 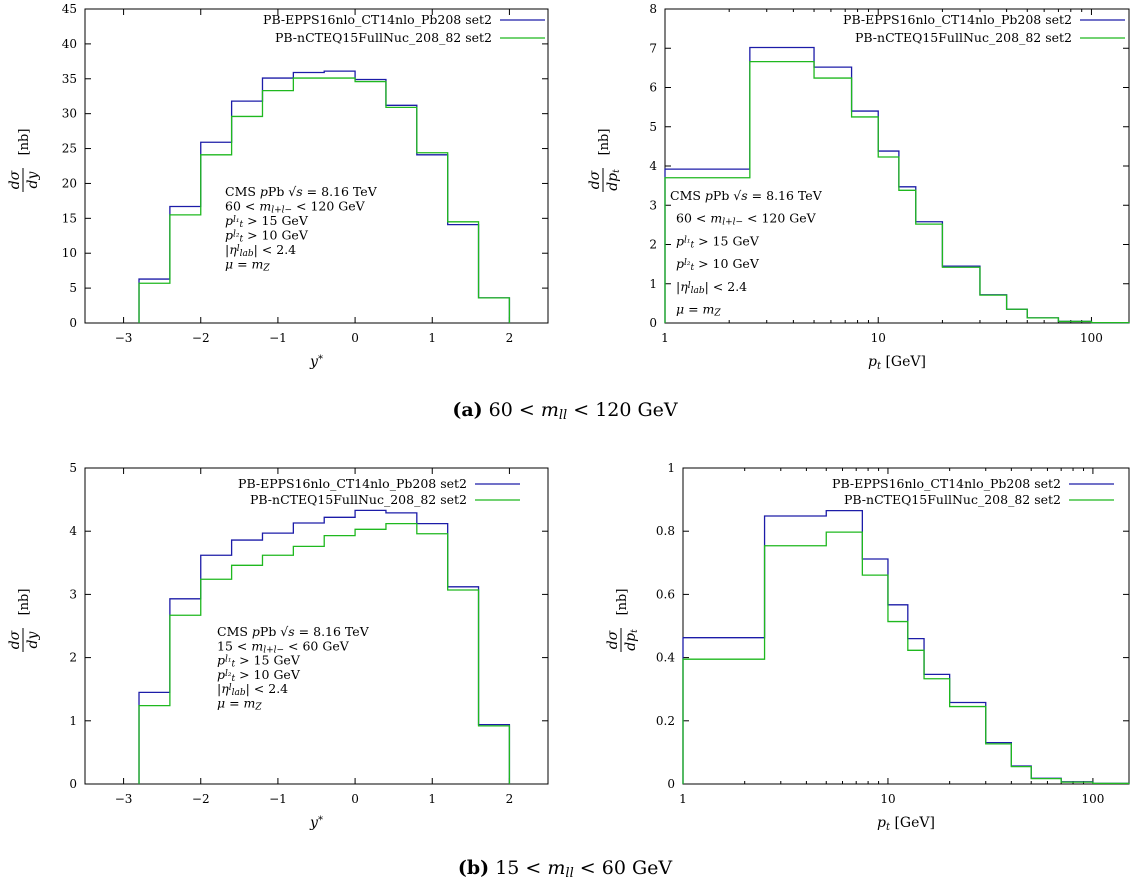 I want to click on caption-a-part: < 120 GeV, so click(x=622, y=410).